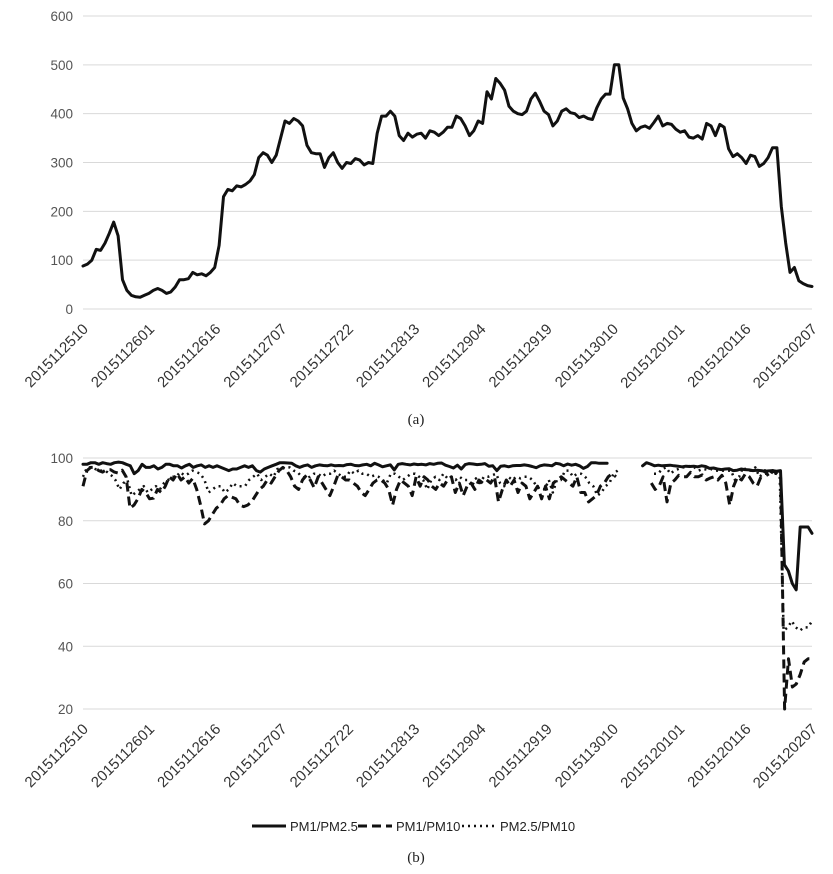  Describe the element at coordinates (57, 356) in the screenshot. I see `a-x-tick-label: 2015112510` at that location.